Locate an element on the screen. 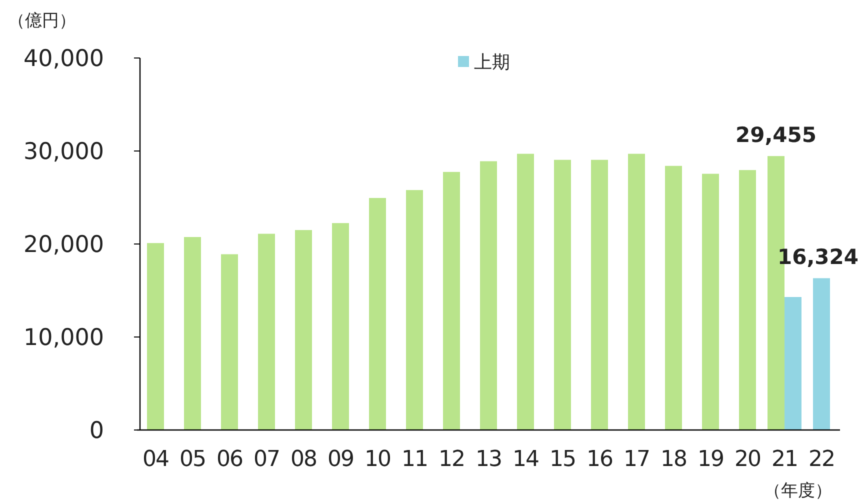 The height and width of the screenshot is (500, 866). x-tick-label: 05 is located at coordinates (193, 459).